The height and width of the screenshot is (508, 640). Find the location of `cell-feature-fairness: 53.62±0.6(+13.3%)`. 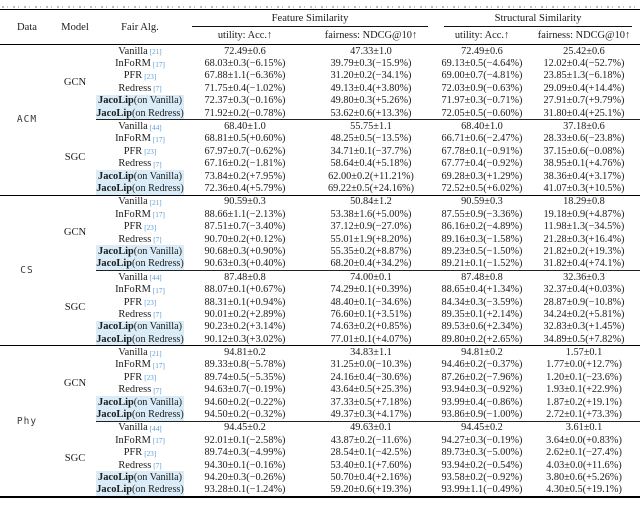

cell-feature-fairness: 53.62±0.6(+13.3%) is located at coordinates (371, 113).